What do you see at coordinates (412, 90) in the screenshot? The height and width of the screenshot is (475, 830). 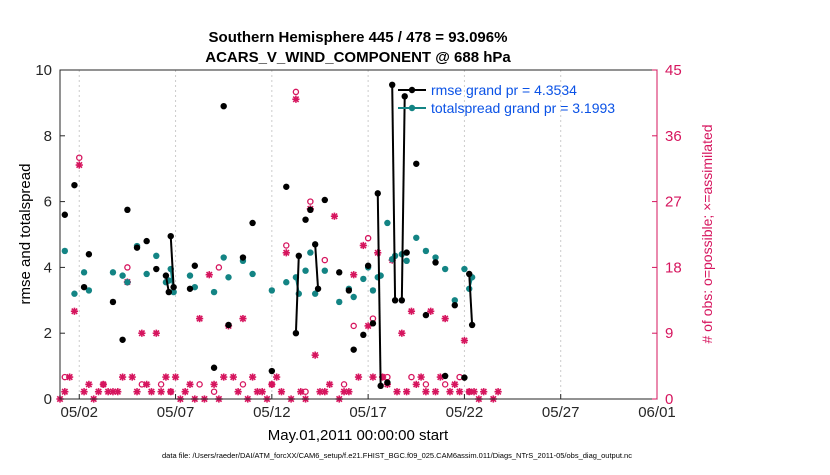 I see `legend-rmse-marker` at bounding box center [412, 90].